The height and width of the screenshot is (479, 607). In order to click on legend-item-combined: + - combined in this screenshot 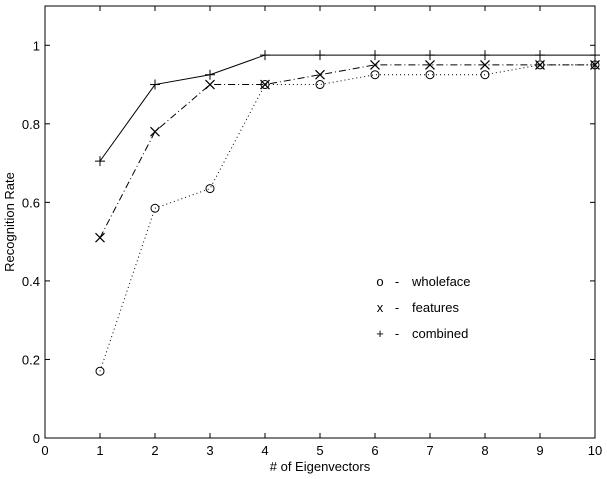, I will do `click(422, 333)`.